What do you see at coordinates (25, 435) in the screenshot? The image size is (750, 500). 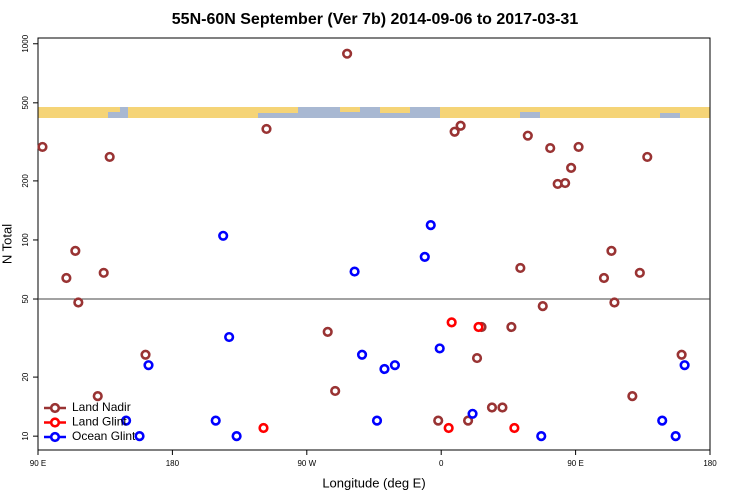 I see `y-tick-label: 10` at bounding box center [25, 435].